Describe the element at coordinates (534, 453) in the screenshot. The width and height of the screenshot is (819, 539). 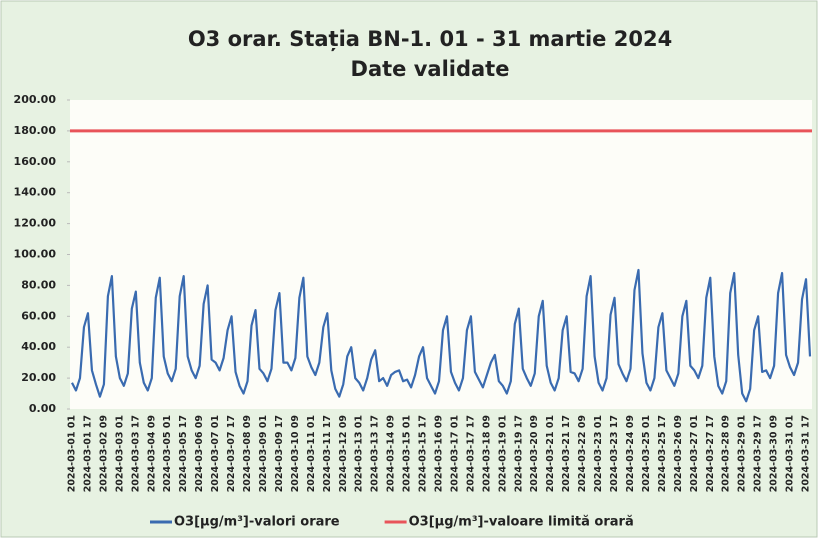
I see `x-tick-label: 2024-03-20 09` at that location.